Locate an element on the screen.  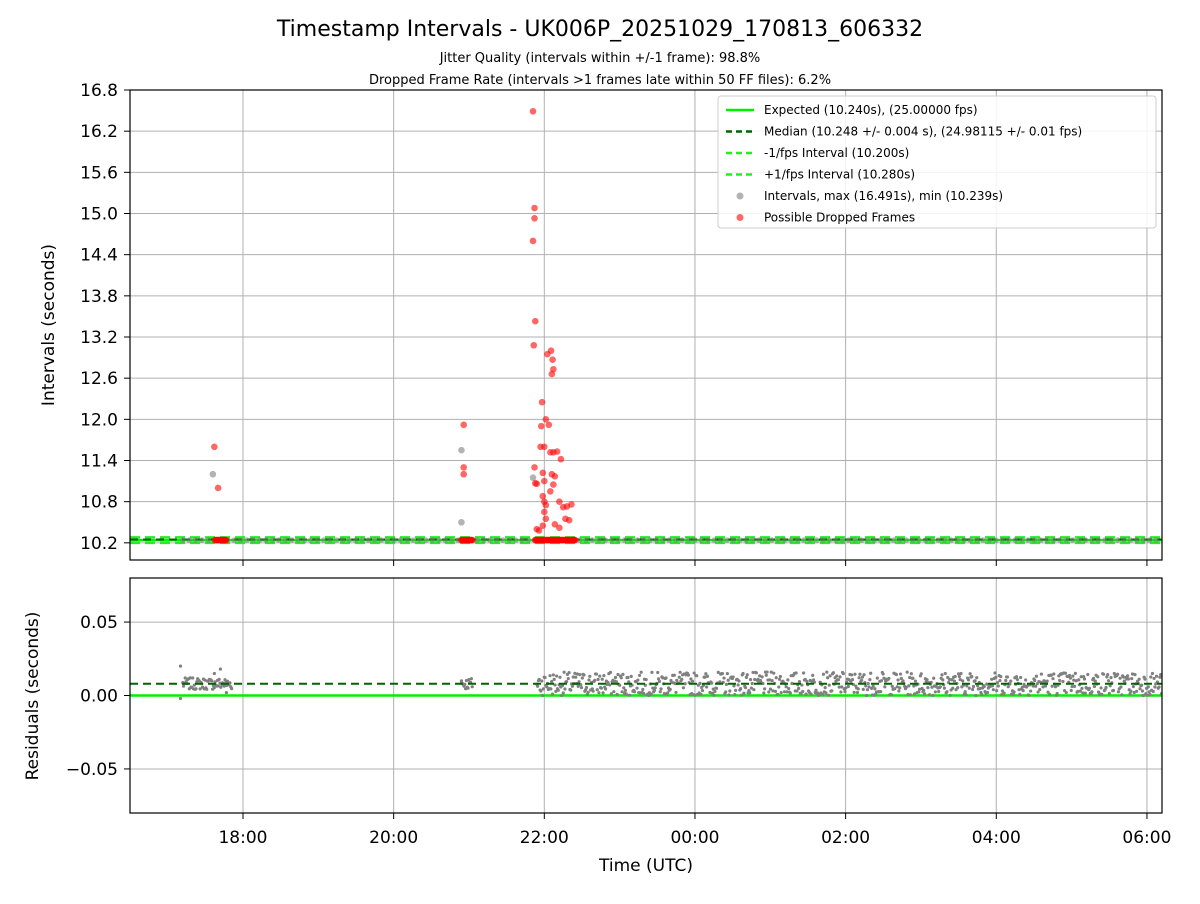
bottom-x-tick-label-1: 20:00 is located at coordinates (393, 838).